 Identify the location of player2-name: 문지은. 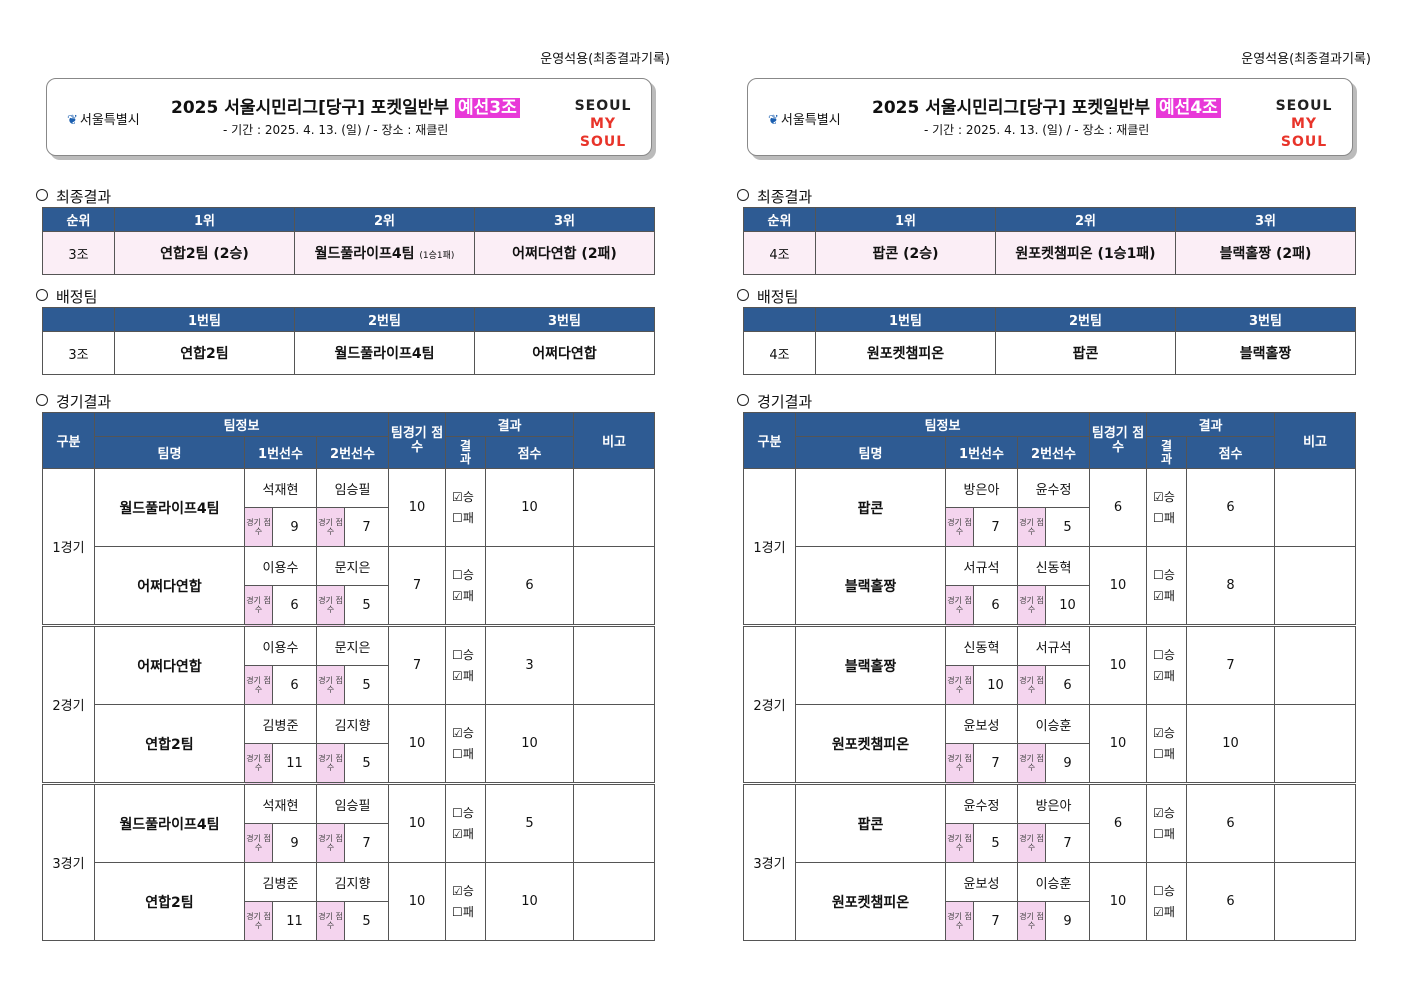
(352, 566).